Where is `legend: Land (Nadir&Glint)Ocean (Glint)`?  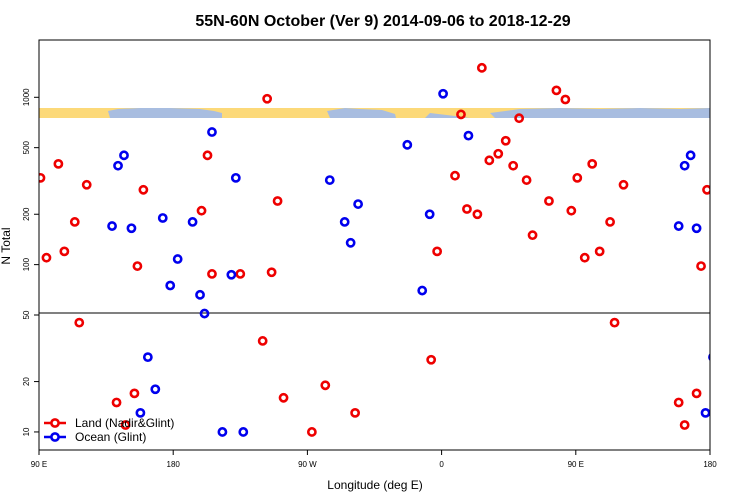
legend: Land (Nadir&Glint)Ocean (Glint) is located at coordinates (109, 430).